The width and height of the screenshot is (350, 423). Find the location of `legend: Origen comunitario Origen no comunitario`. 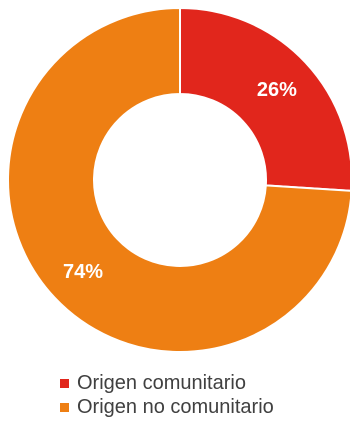

legend: Origen comunitario Origen no comunitario is located at coordinates (167, 395).